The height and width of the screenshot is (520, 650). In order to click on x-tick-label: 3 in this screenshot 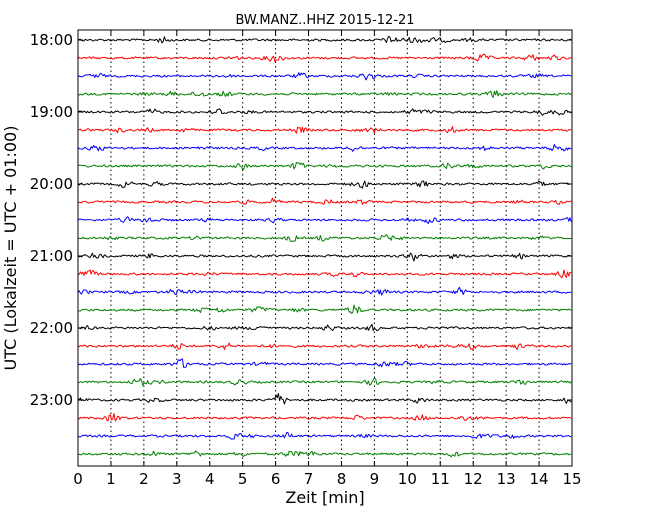, I will do `click(177, 479)`.